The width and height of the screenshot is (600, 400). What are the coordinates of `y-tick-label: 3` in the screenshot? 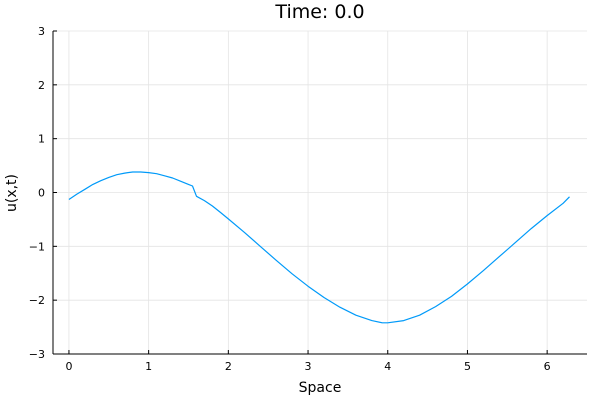 It's located at (41, 31).